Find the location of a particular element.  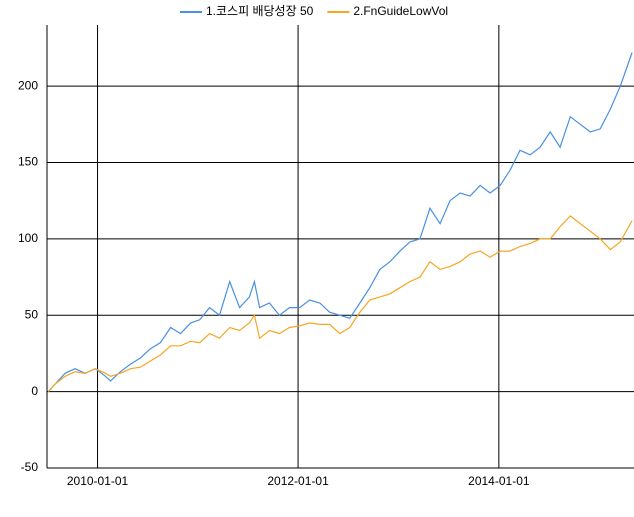

legend-label: 1.코스피 배당성장 50 is located at coordinates (260, 11).